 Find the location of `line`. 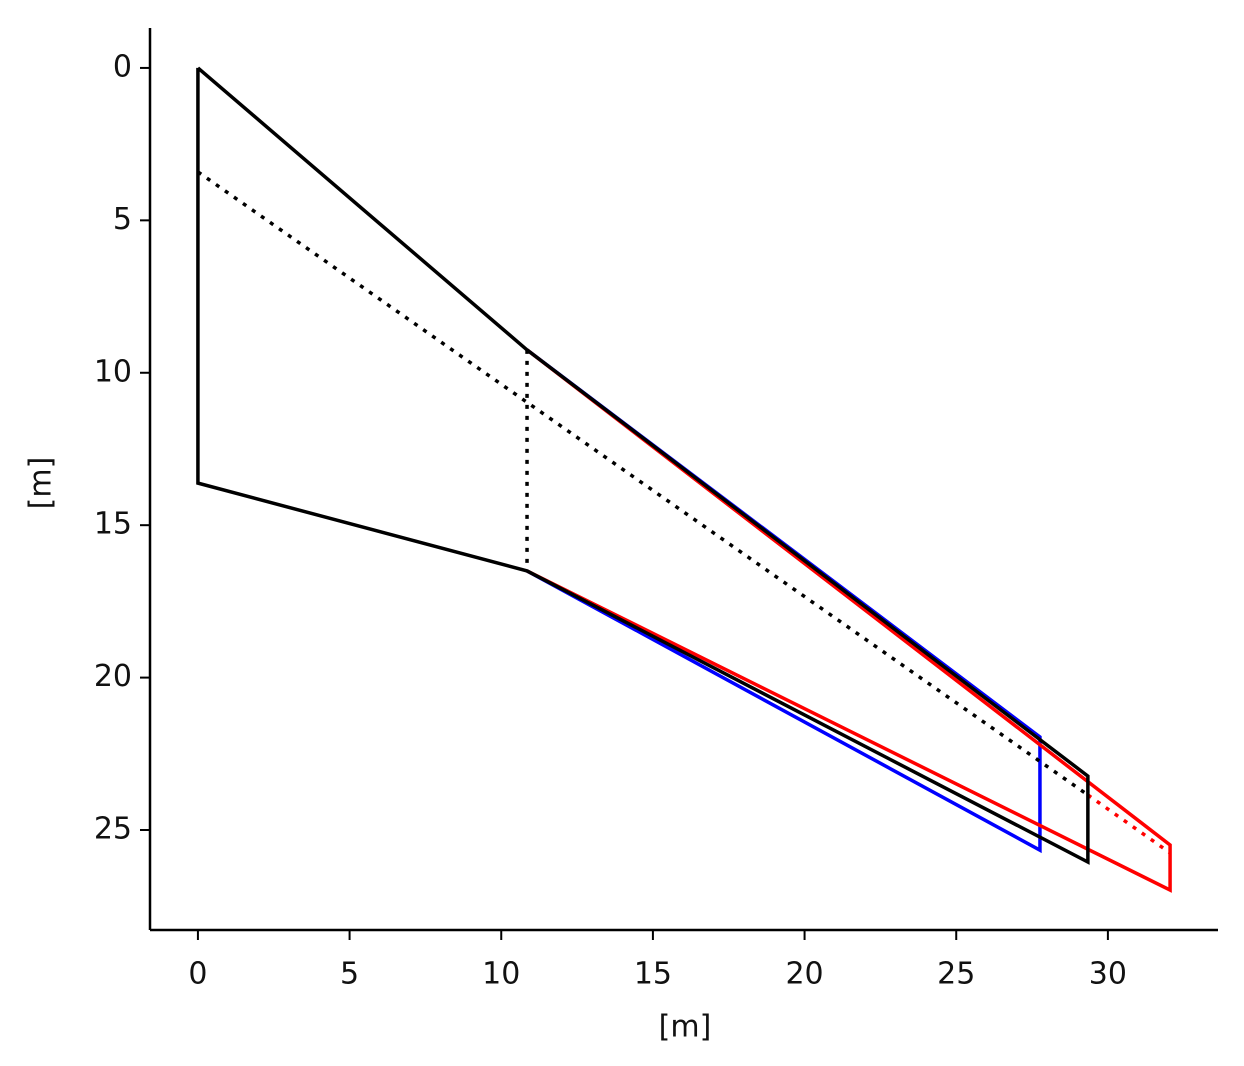

line is located at coordinates (1129, 824).